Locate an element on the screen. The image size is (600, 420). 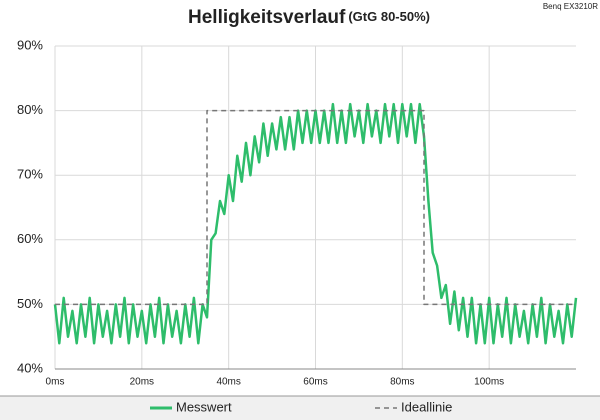
y-tick-label: 70% is located at coordinates (30, 174).